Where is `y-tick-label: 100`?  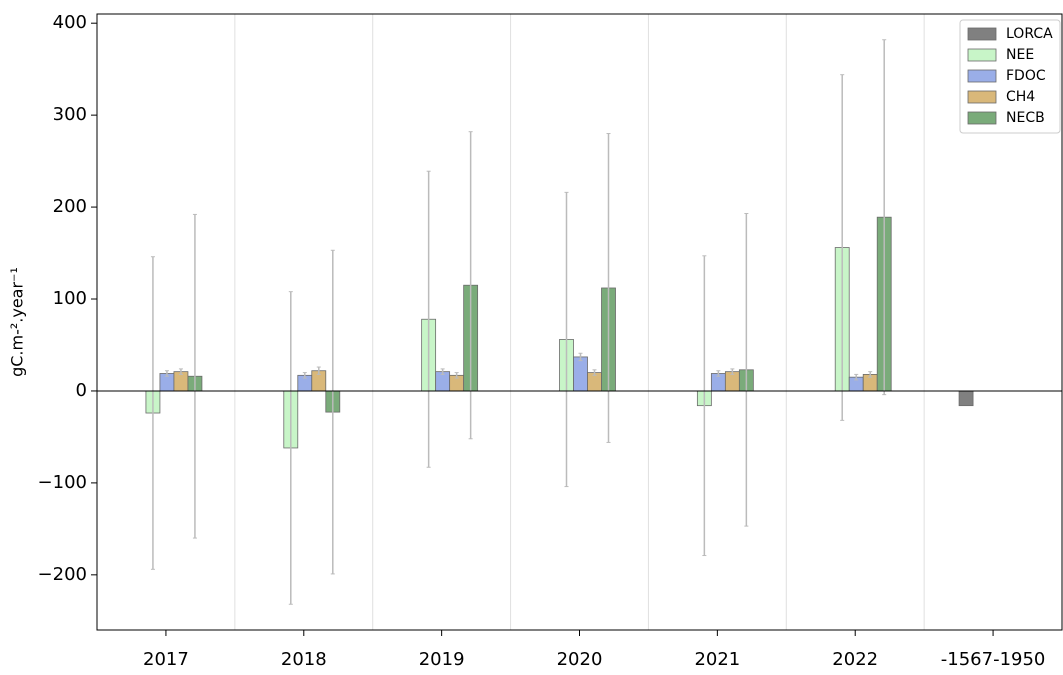
y-tick-label: 100 is located at coordinates (70, 298).